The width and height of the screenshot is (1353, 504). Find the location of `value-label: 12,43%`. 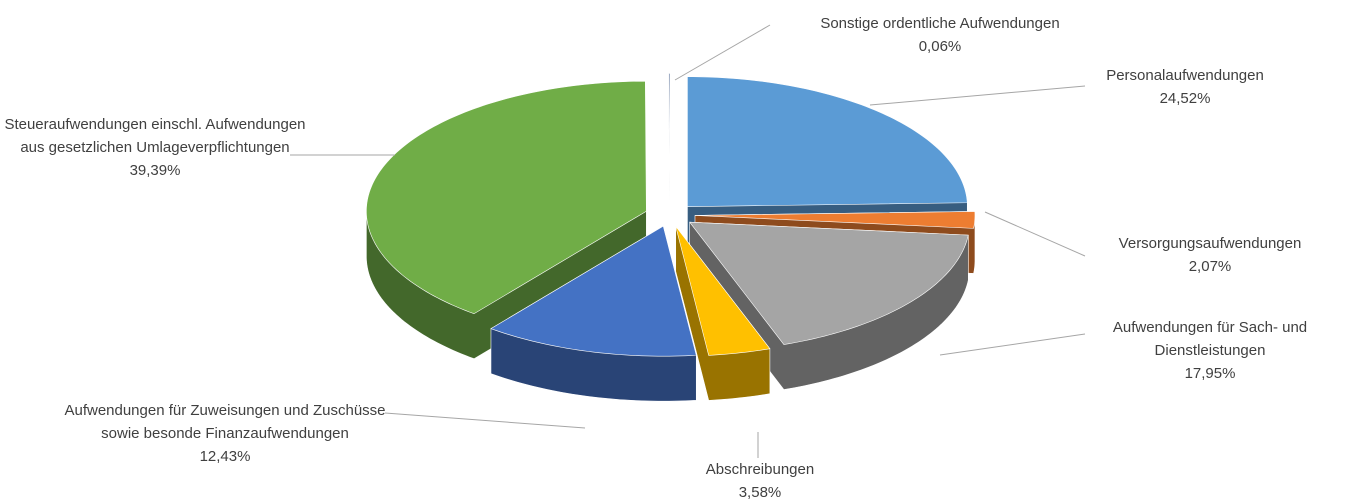

value-label: 12,43% is located at coordinates (225, 456).